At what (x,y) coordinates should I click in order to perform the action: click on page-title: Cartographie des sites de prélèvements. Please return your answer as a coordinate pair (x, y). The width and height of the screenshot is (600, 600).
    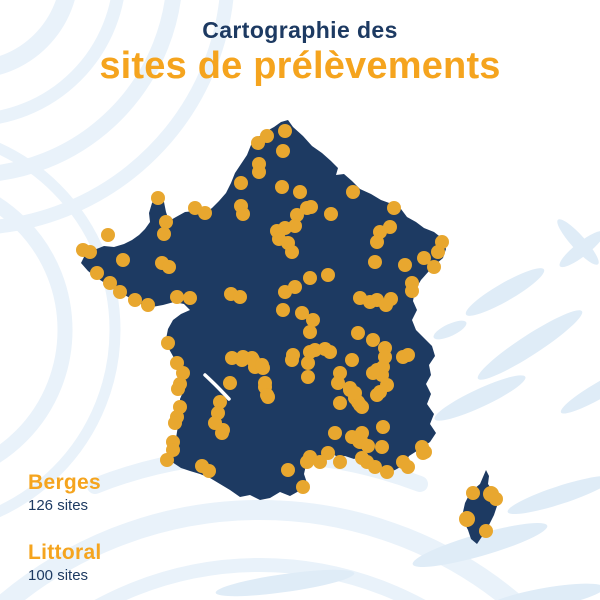
    Looking at the image, I should click on (300, 53).